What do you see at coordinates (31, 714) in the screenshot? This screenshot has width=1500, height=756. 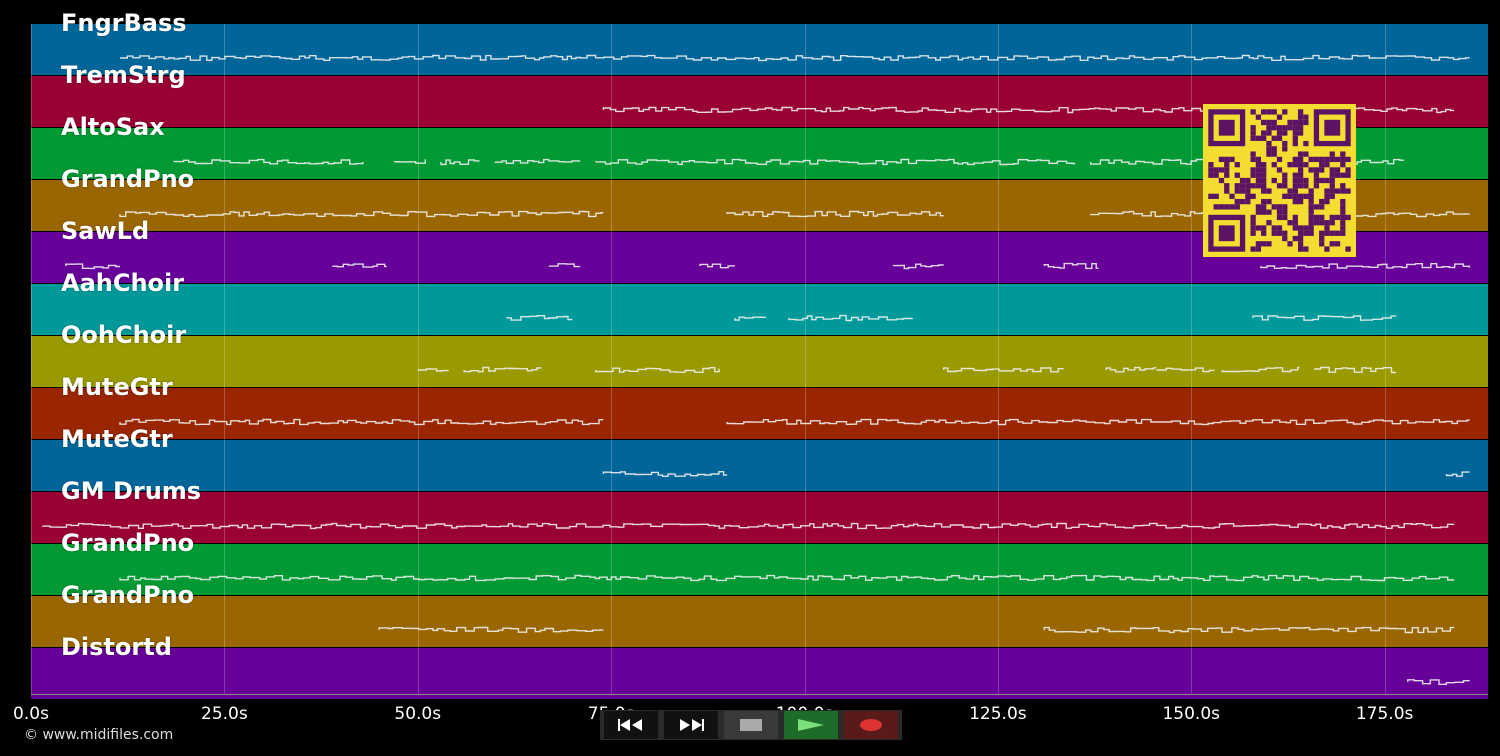 I see `time-tick-label: 0.0s` at bounding box center [31, 714].